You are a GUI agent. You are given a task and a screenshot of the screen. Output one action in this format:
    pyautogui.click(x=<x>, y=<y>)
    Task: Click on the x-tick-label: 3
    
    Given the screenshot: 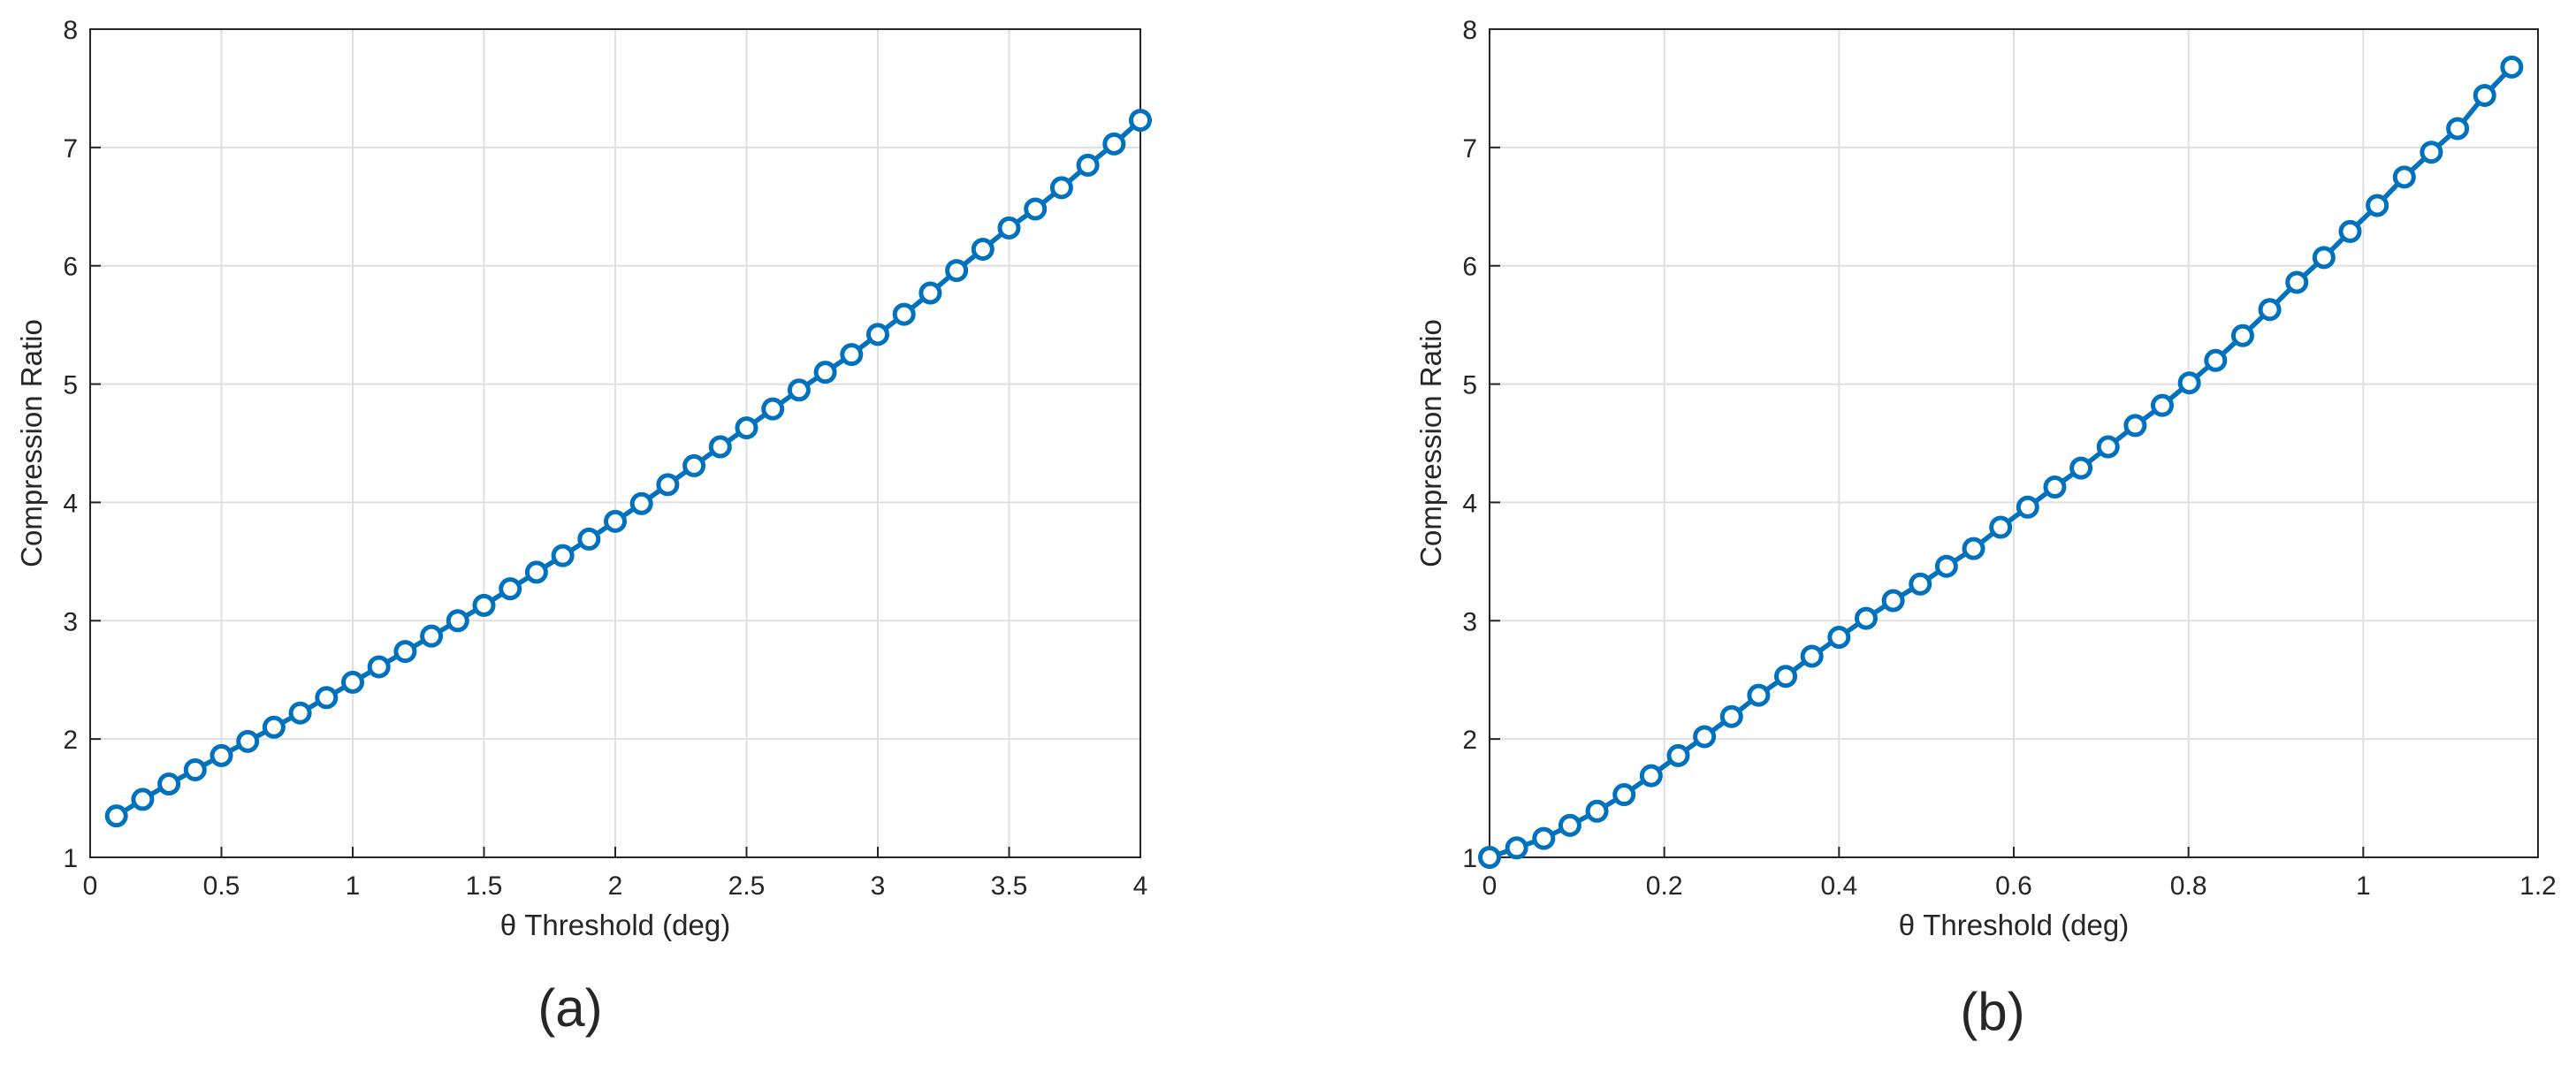 What is the action you would take?
    pyautogui.click(x=878, y=886)
    